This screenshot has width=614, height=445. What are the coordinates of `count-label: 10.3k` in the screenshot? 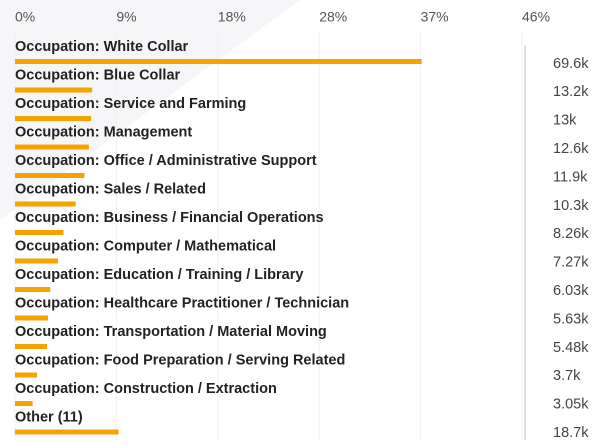 It's located at (571, 206).